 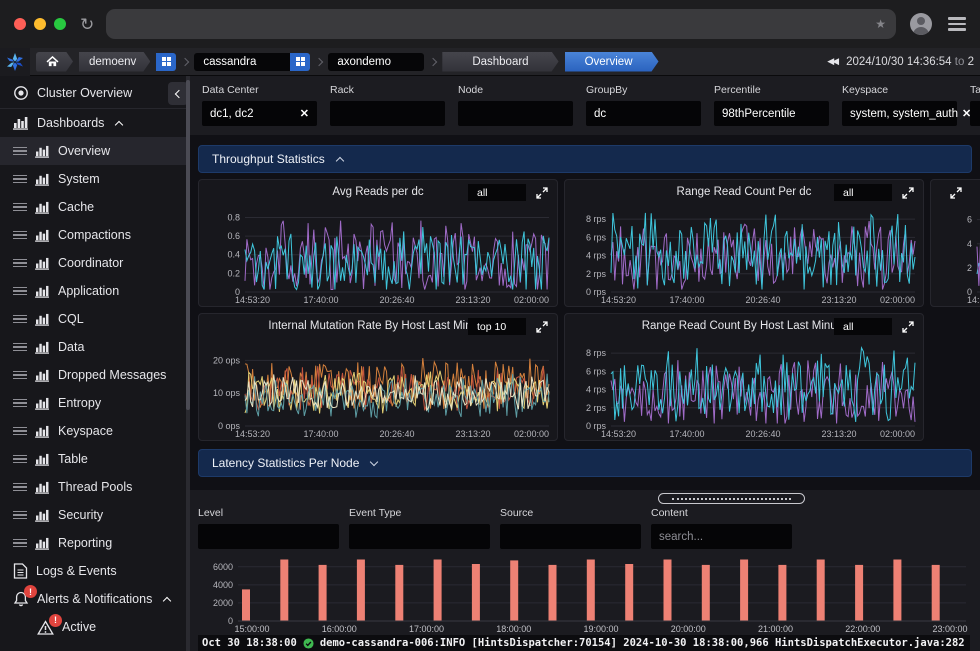 I want to click on sidebar-item-dropped-messages: Dropped Messages, so click(x=95, y=375).